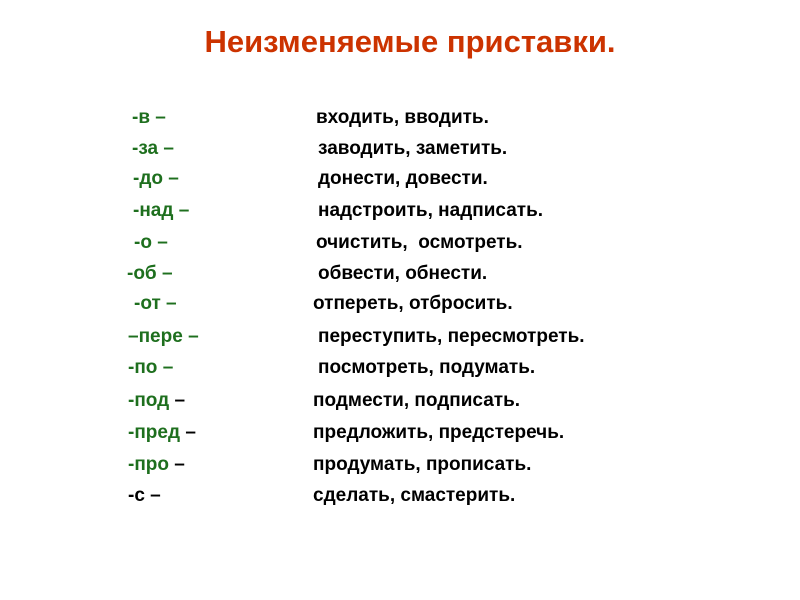 The image size is (800, 600). Describe the element at coordinates (427, 367) in the screenshot. I see `example-words: посмотреть, подумать.` at that location.